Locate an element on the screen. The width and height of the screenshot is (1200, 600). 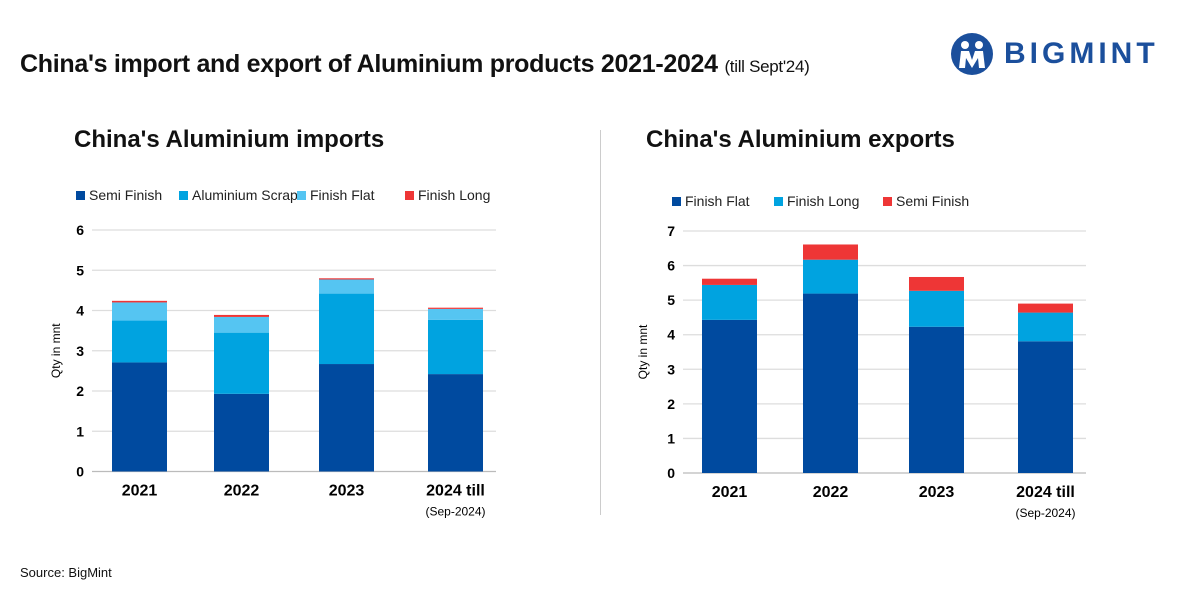
title-note: (till Sept'24) is located at coordinates (767, 66).